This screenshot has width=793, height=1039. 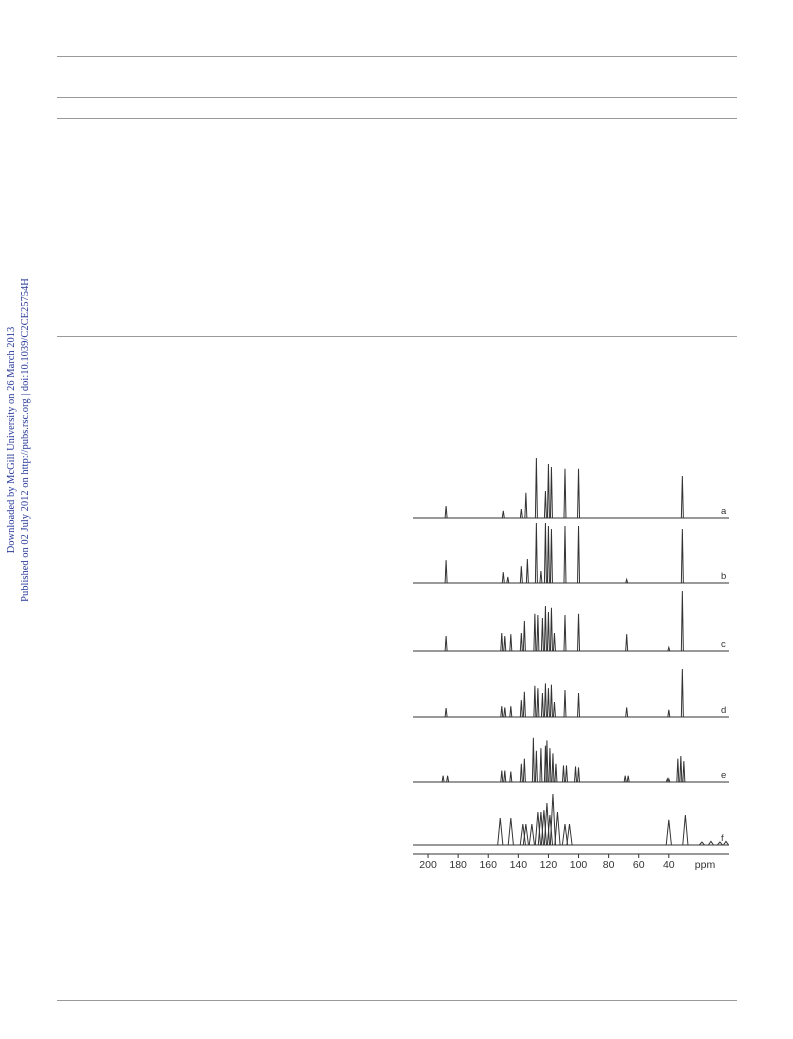 I want to click on spectrum-trace-a: a, so click(x=571, y=488).